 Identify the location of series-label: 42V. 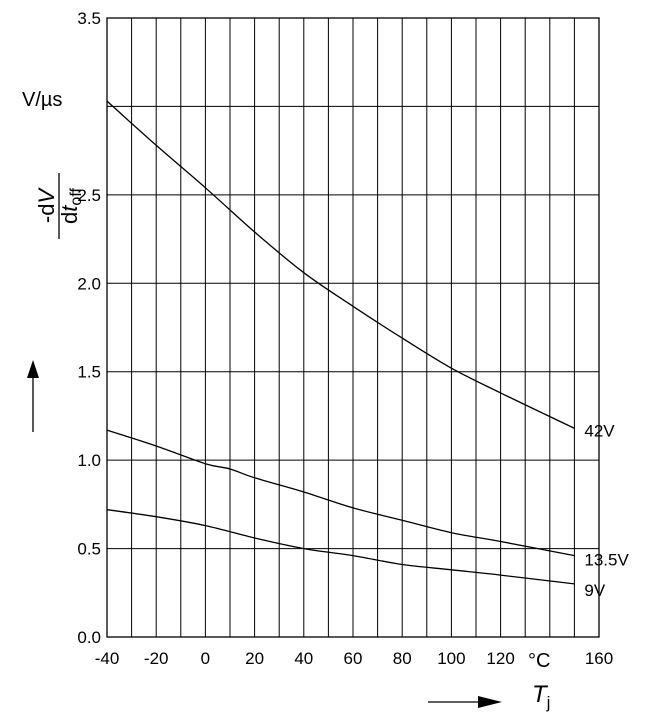
(599, 430).